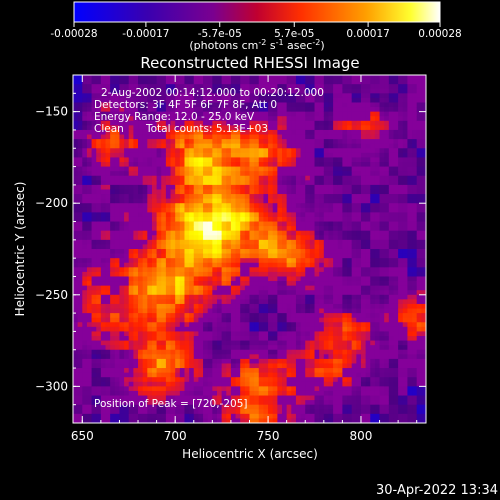 This screenshot has width=500, height=500. Describe the element at coordinates (82, 436) in the screenshot. I see `x-tick-label: 650` at that location.